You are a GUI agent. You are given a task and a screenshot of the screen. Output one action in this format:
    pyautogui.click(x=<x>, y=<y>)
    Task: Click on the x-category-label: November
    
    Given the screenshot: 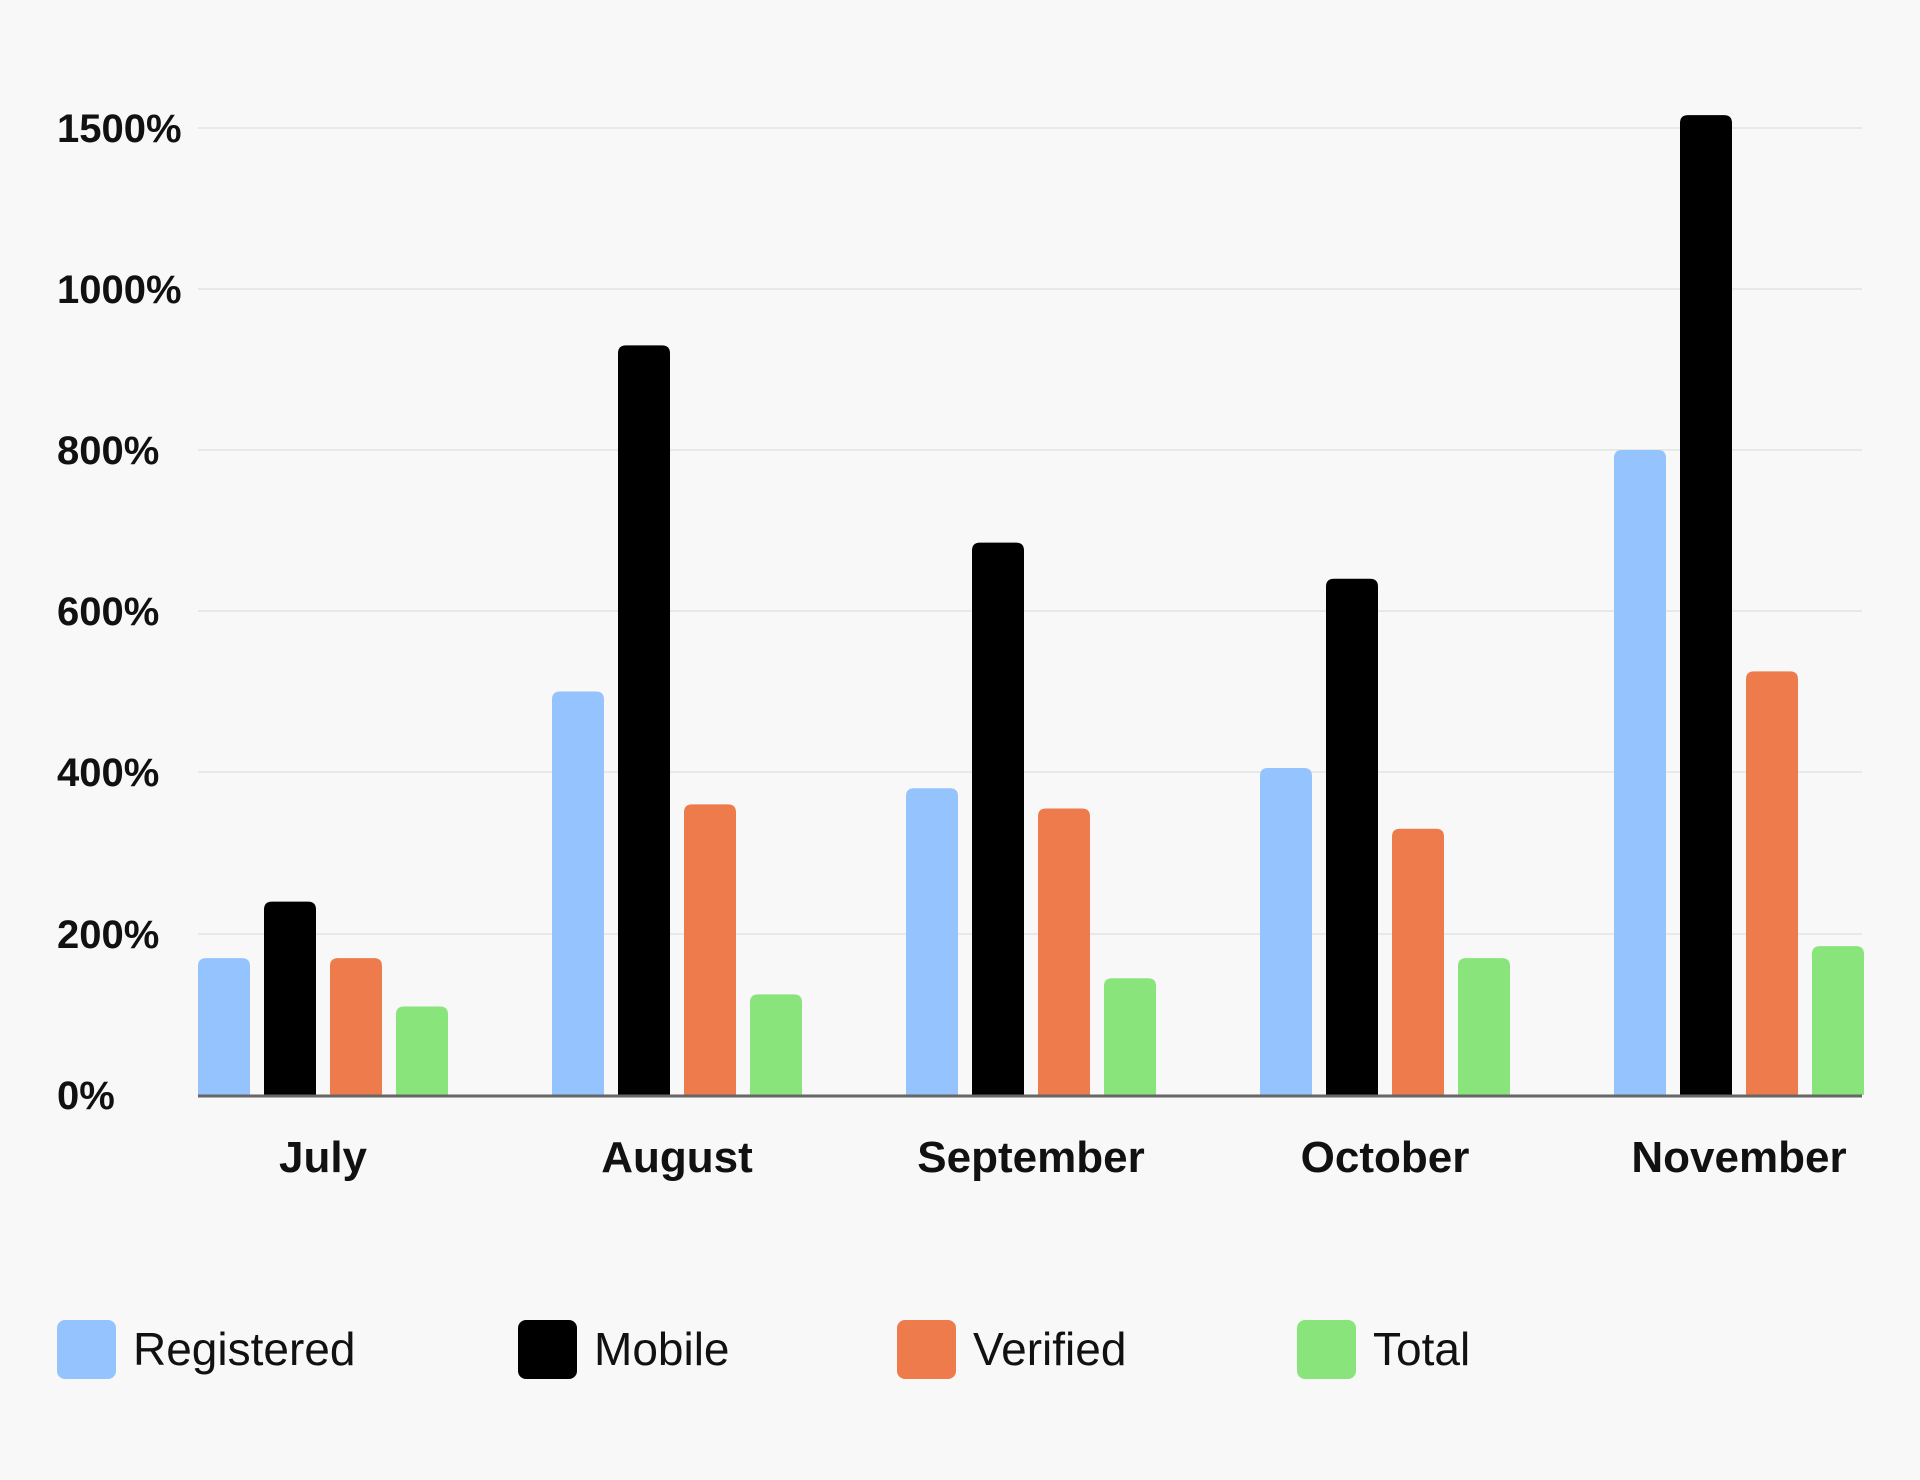 What is the action you would take?
    pyautogui.click(x=1738, y=1157)
    